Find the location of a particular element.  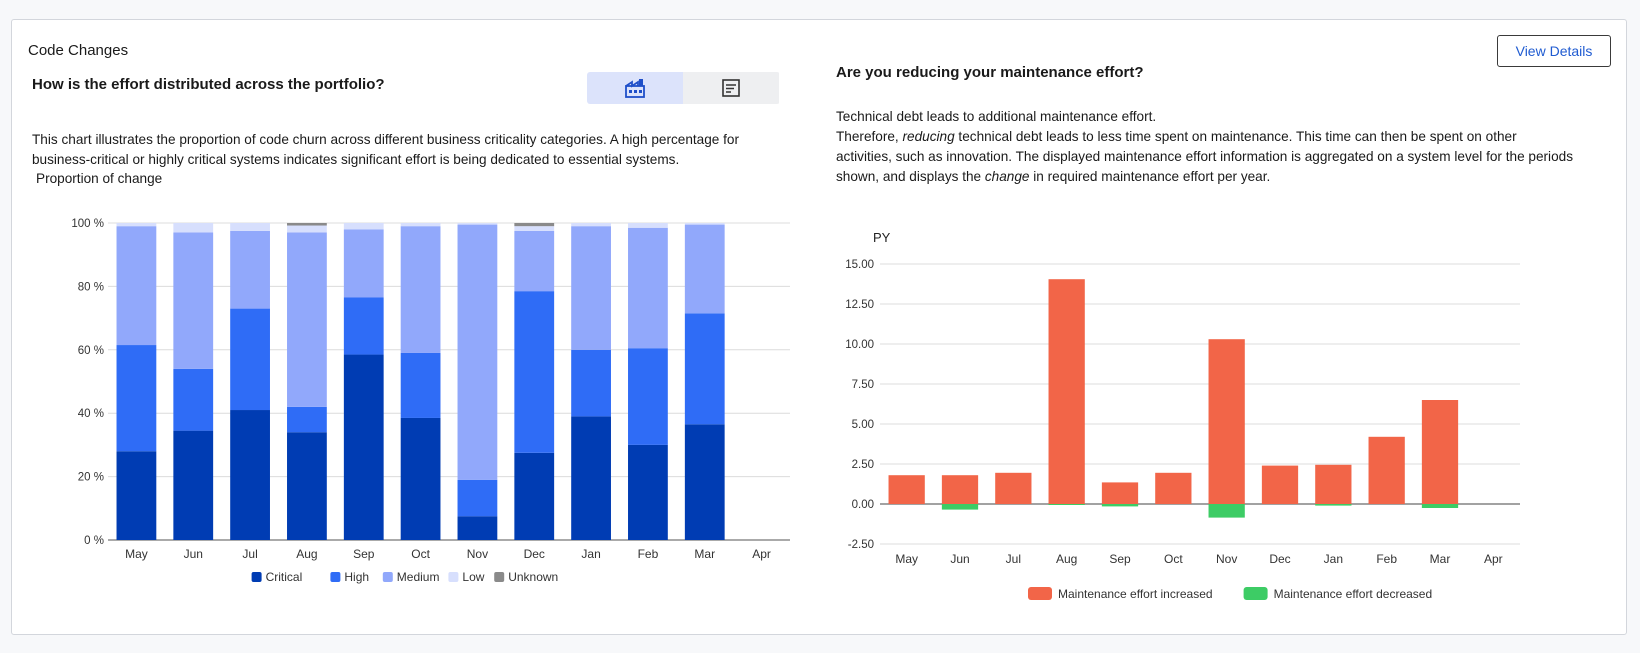

bar-critical-may is located at coordinates (136, 495).